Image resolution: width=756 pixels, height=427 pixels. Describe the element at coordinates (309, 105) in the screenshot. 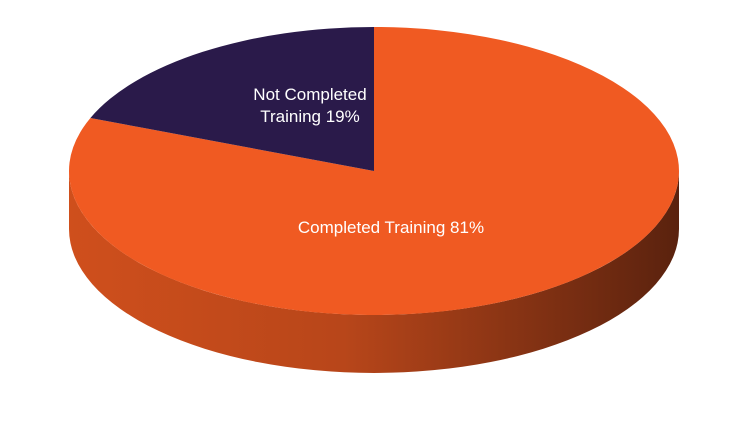

I see `pie-slice-label-1: Not Completed Training 19%` at that location.